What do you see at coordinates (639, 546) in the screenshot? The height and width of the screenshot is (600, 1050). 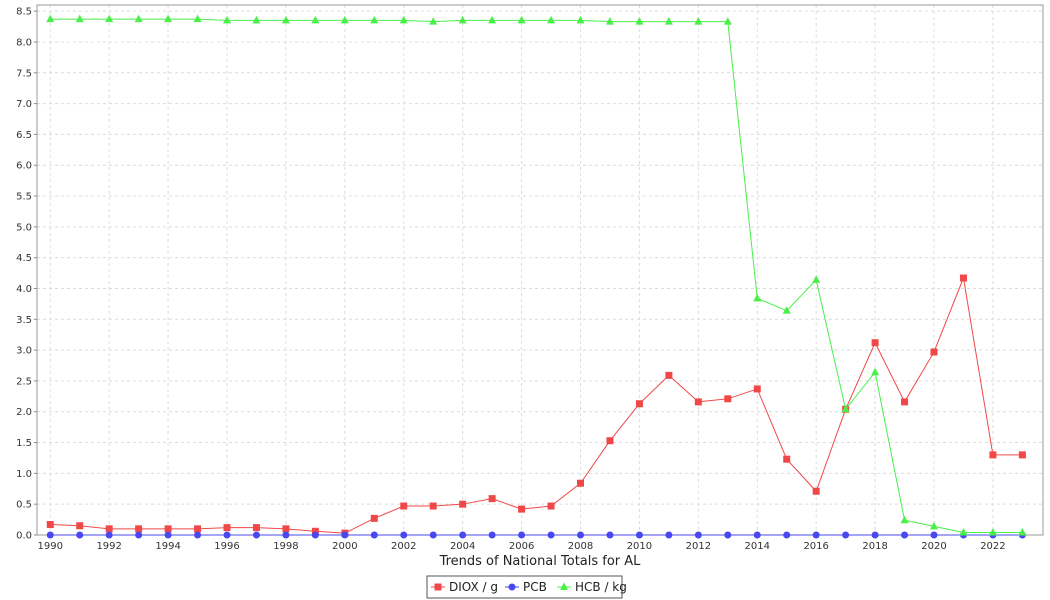 I see `x-tick-label: 2010` at bounding box center [639, 546].